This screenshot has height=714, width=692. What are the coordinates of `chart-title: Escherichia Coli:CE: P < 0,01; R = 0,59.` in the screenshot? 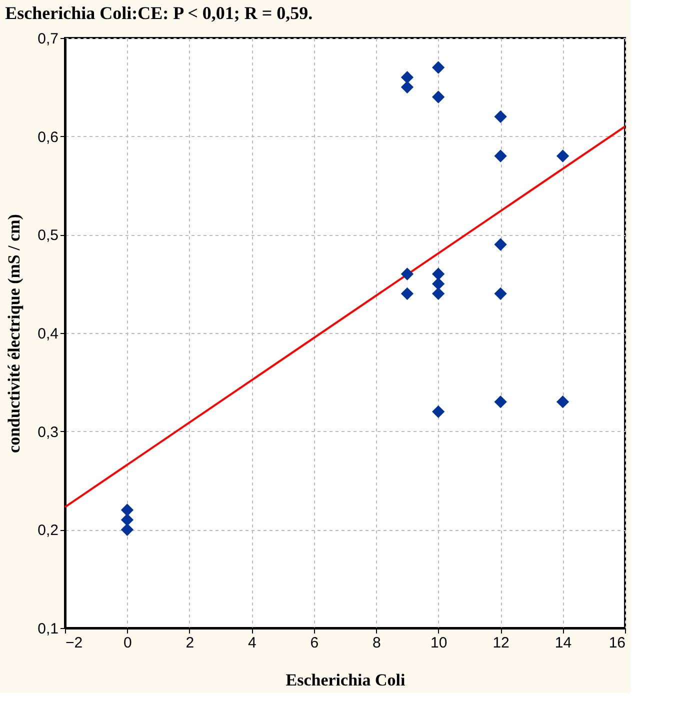 It's located at (159, 13).